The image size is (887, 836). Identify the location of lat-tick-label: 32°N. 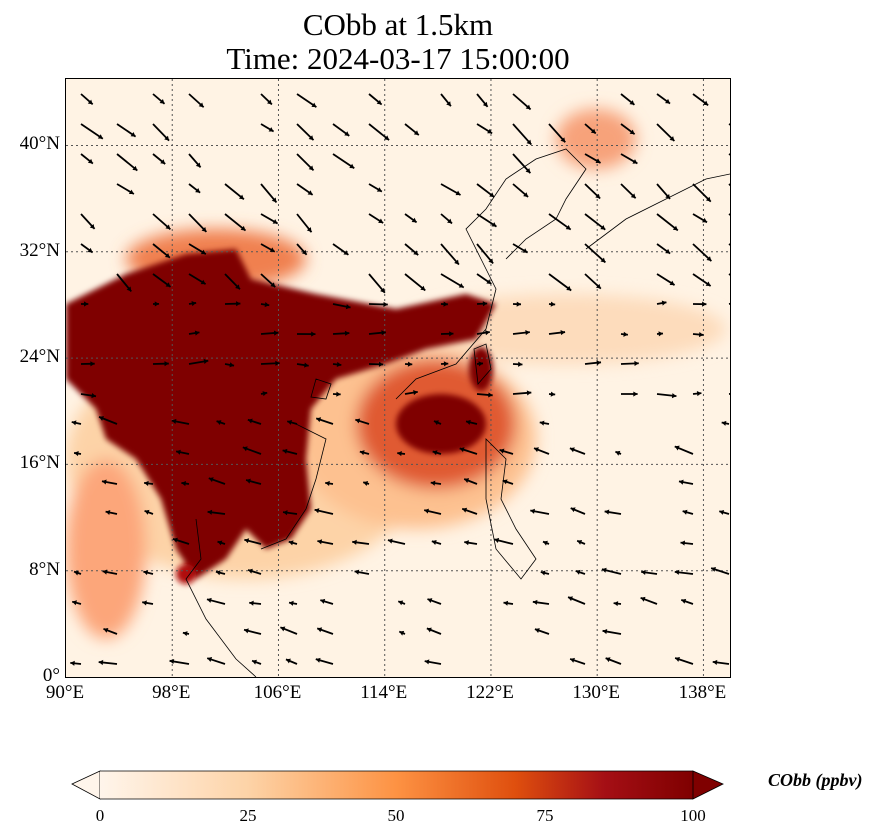
(39, 250).